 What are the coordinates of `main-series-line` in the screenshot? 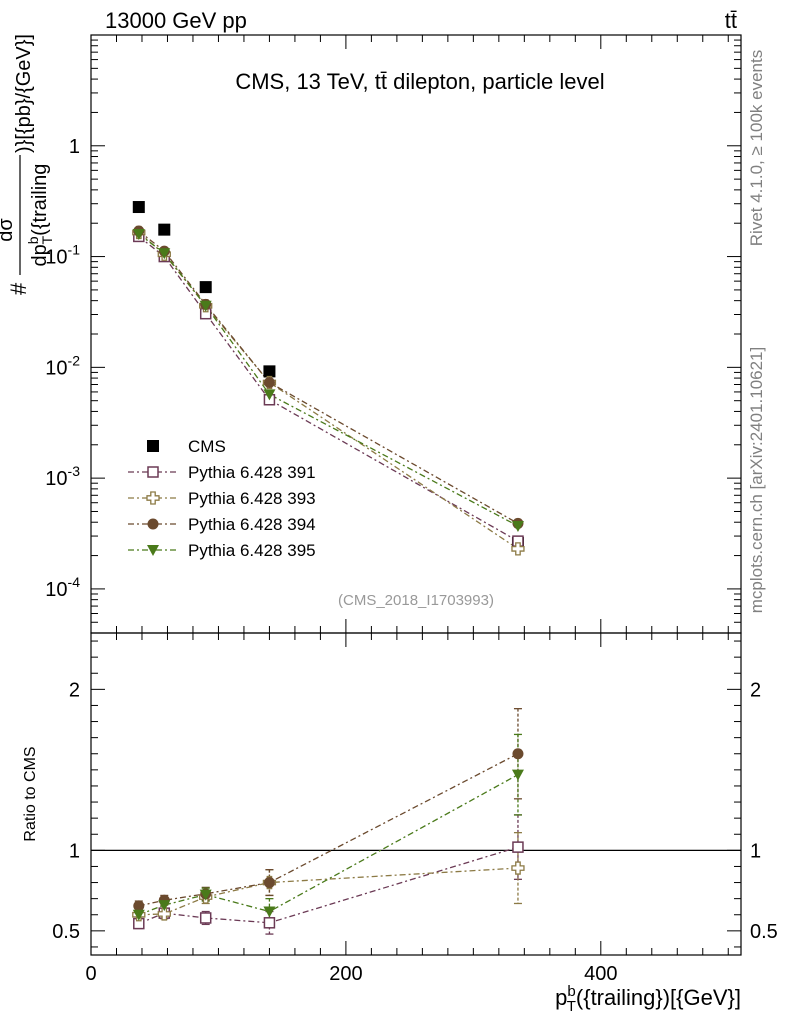 It's located at (328, 380).